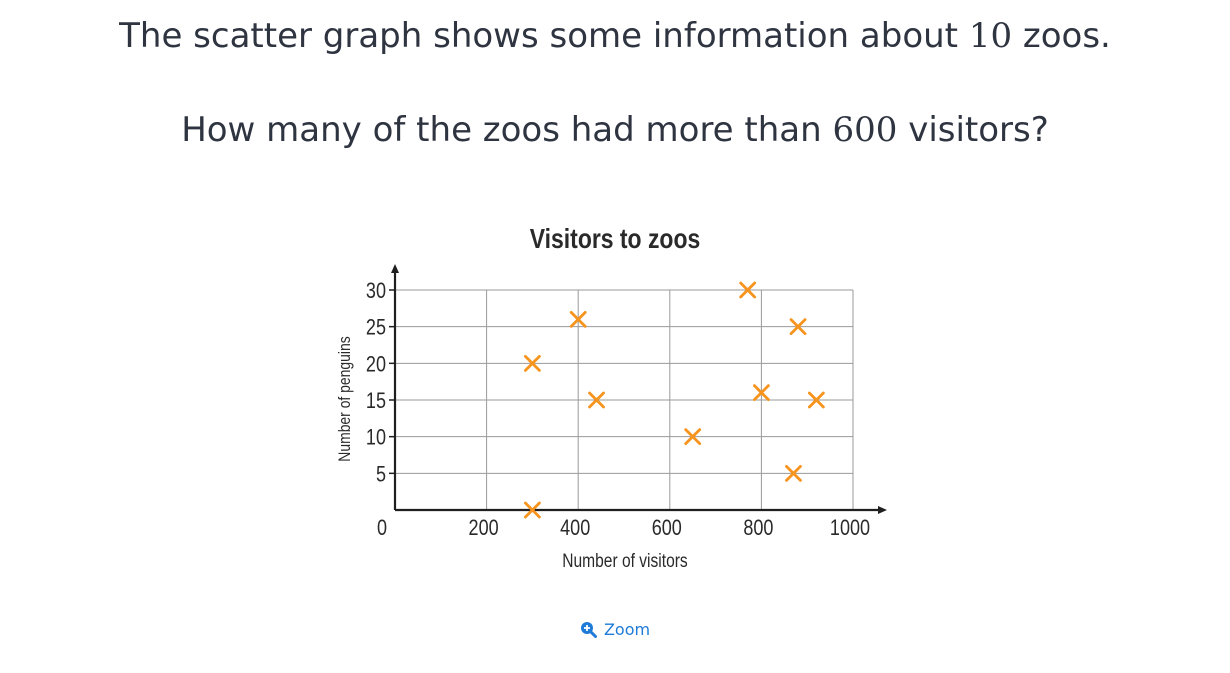 This screenshot has height=673, width=1230. I want to click on y-tick-label: 15, so click(376, 401).